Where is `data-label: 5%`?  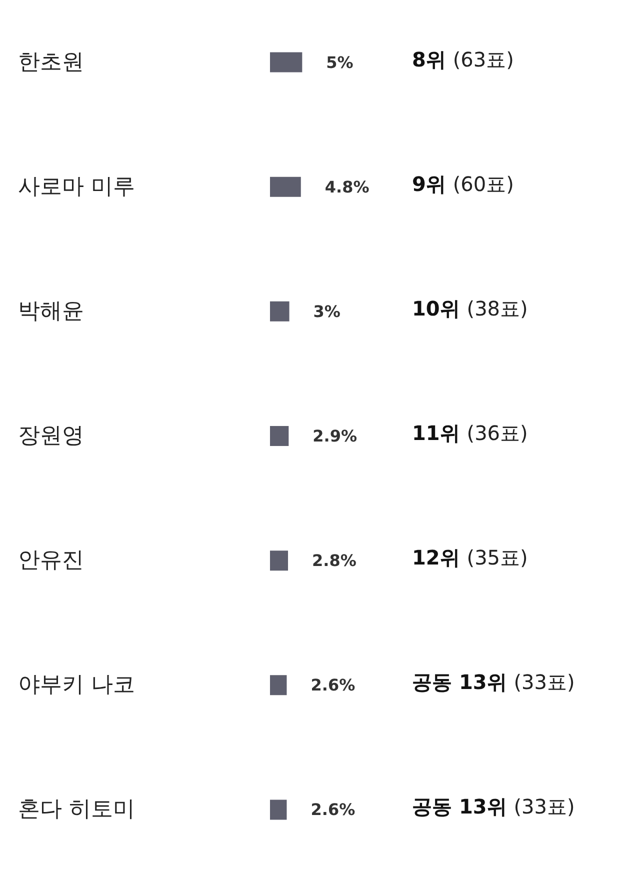
data-label: 5% is located at coordinates (340, 62).